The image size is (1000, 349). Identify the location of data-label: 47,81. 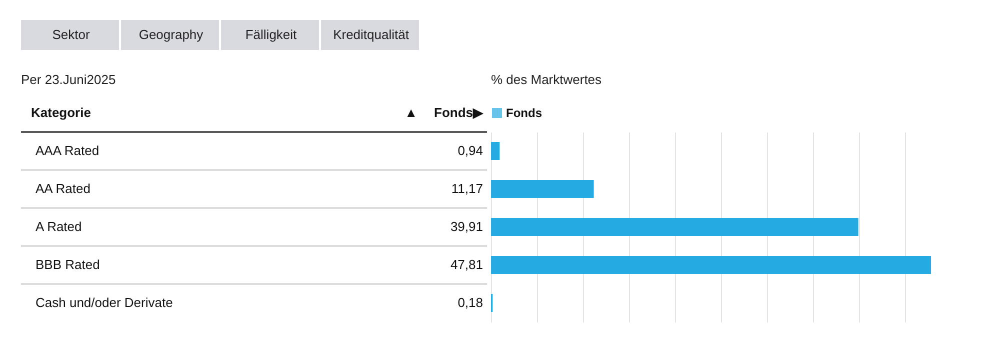
(466, 264).